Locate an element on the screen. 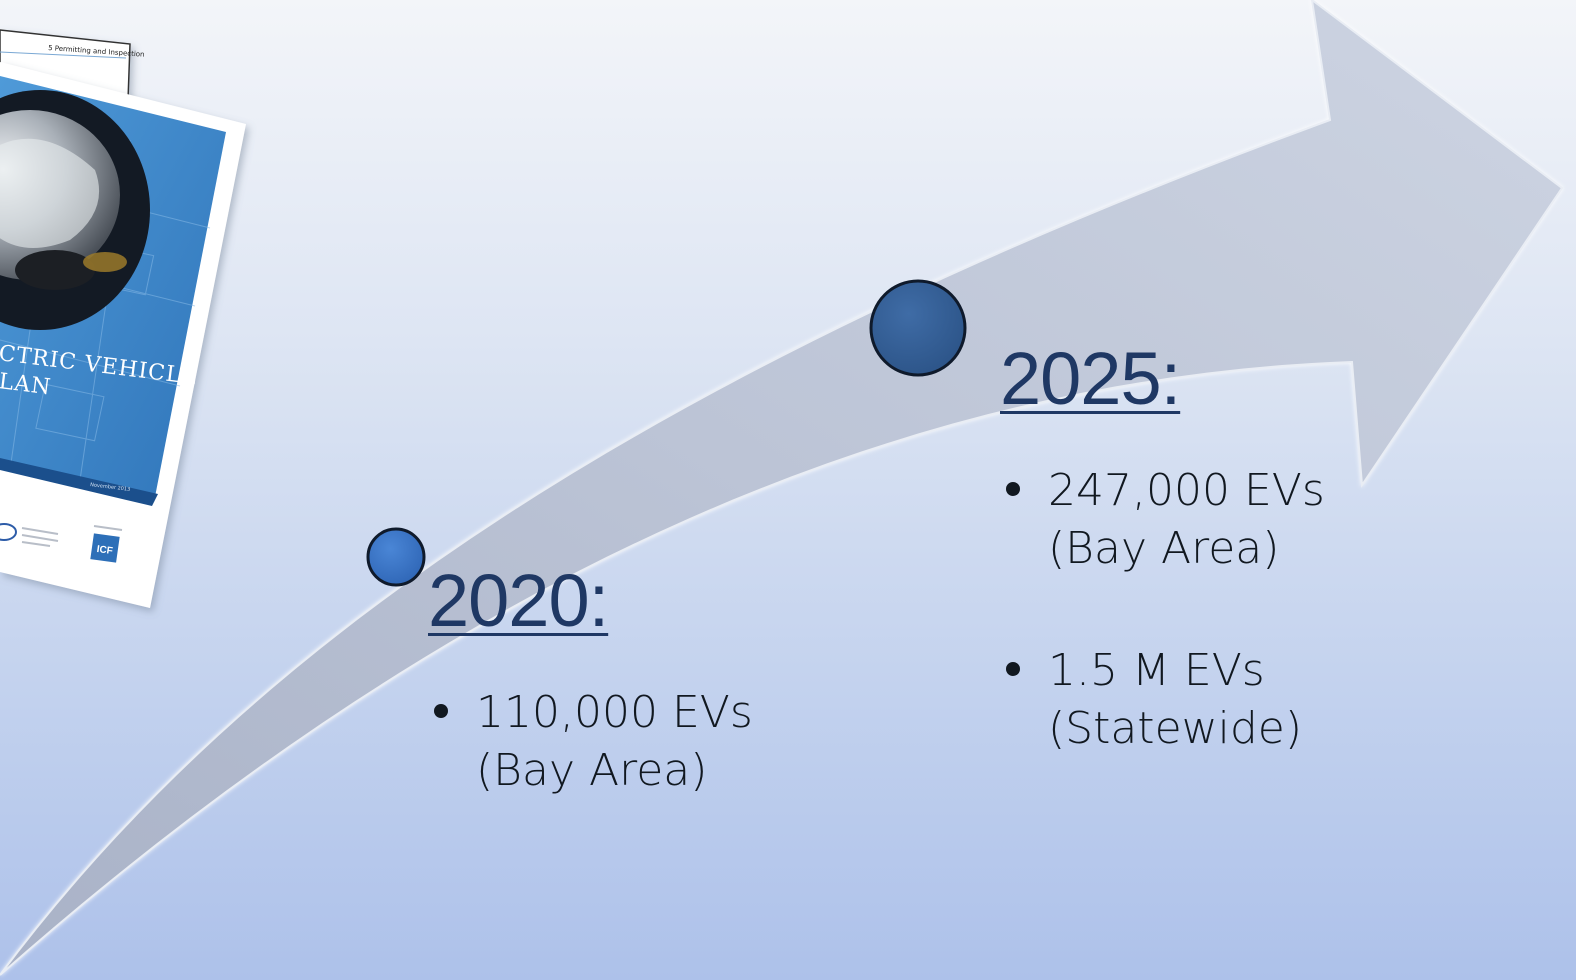  report-cover-image: 5 Permitting and Inspection CTR is located at coordinates (123, 318).